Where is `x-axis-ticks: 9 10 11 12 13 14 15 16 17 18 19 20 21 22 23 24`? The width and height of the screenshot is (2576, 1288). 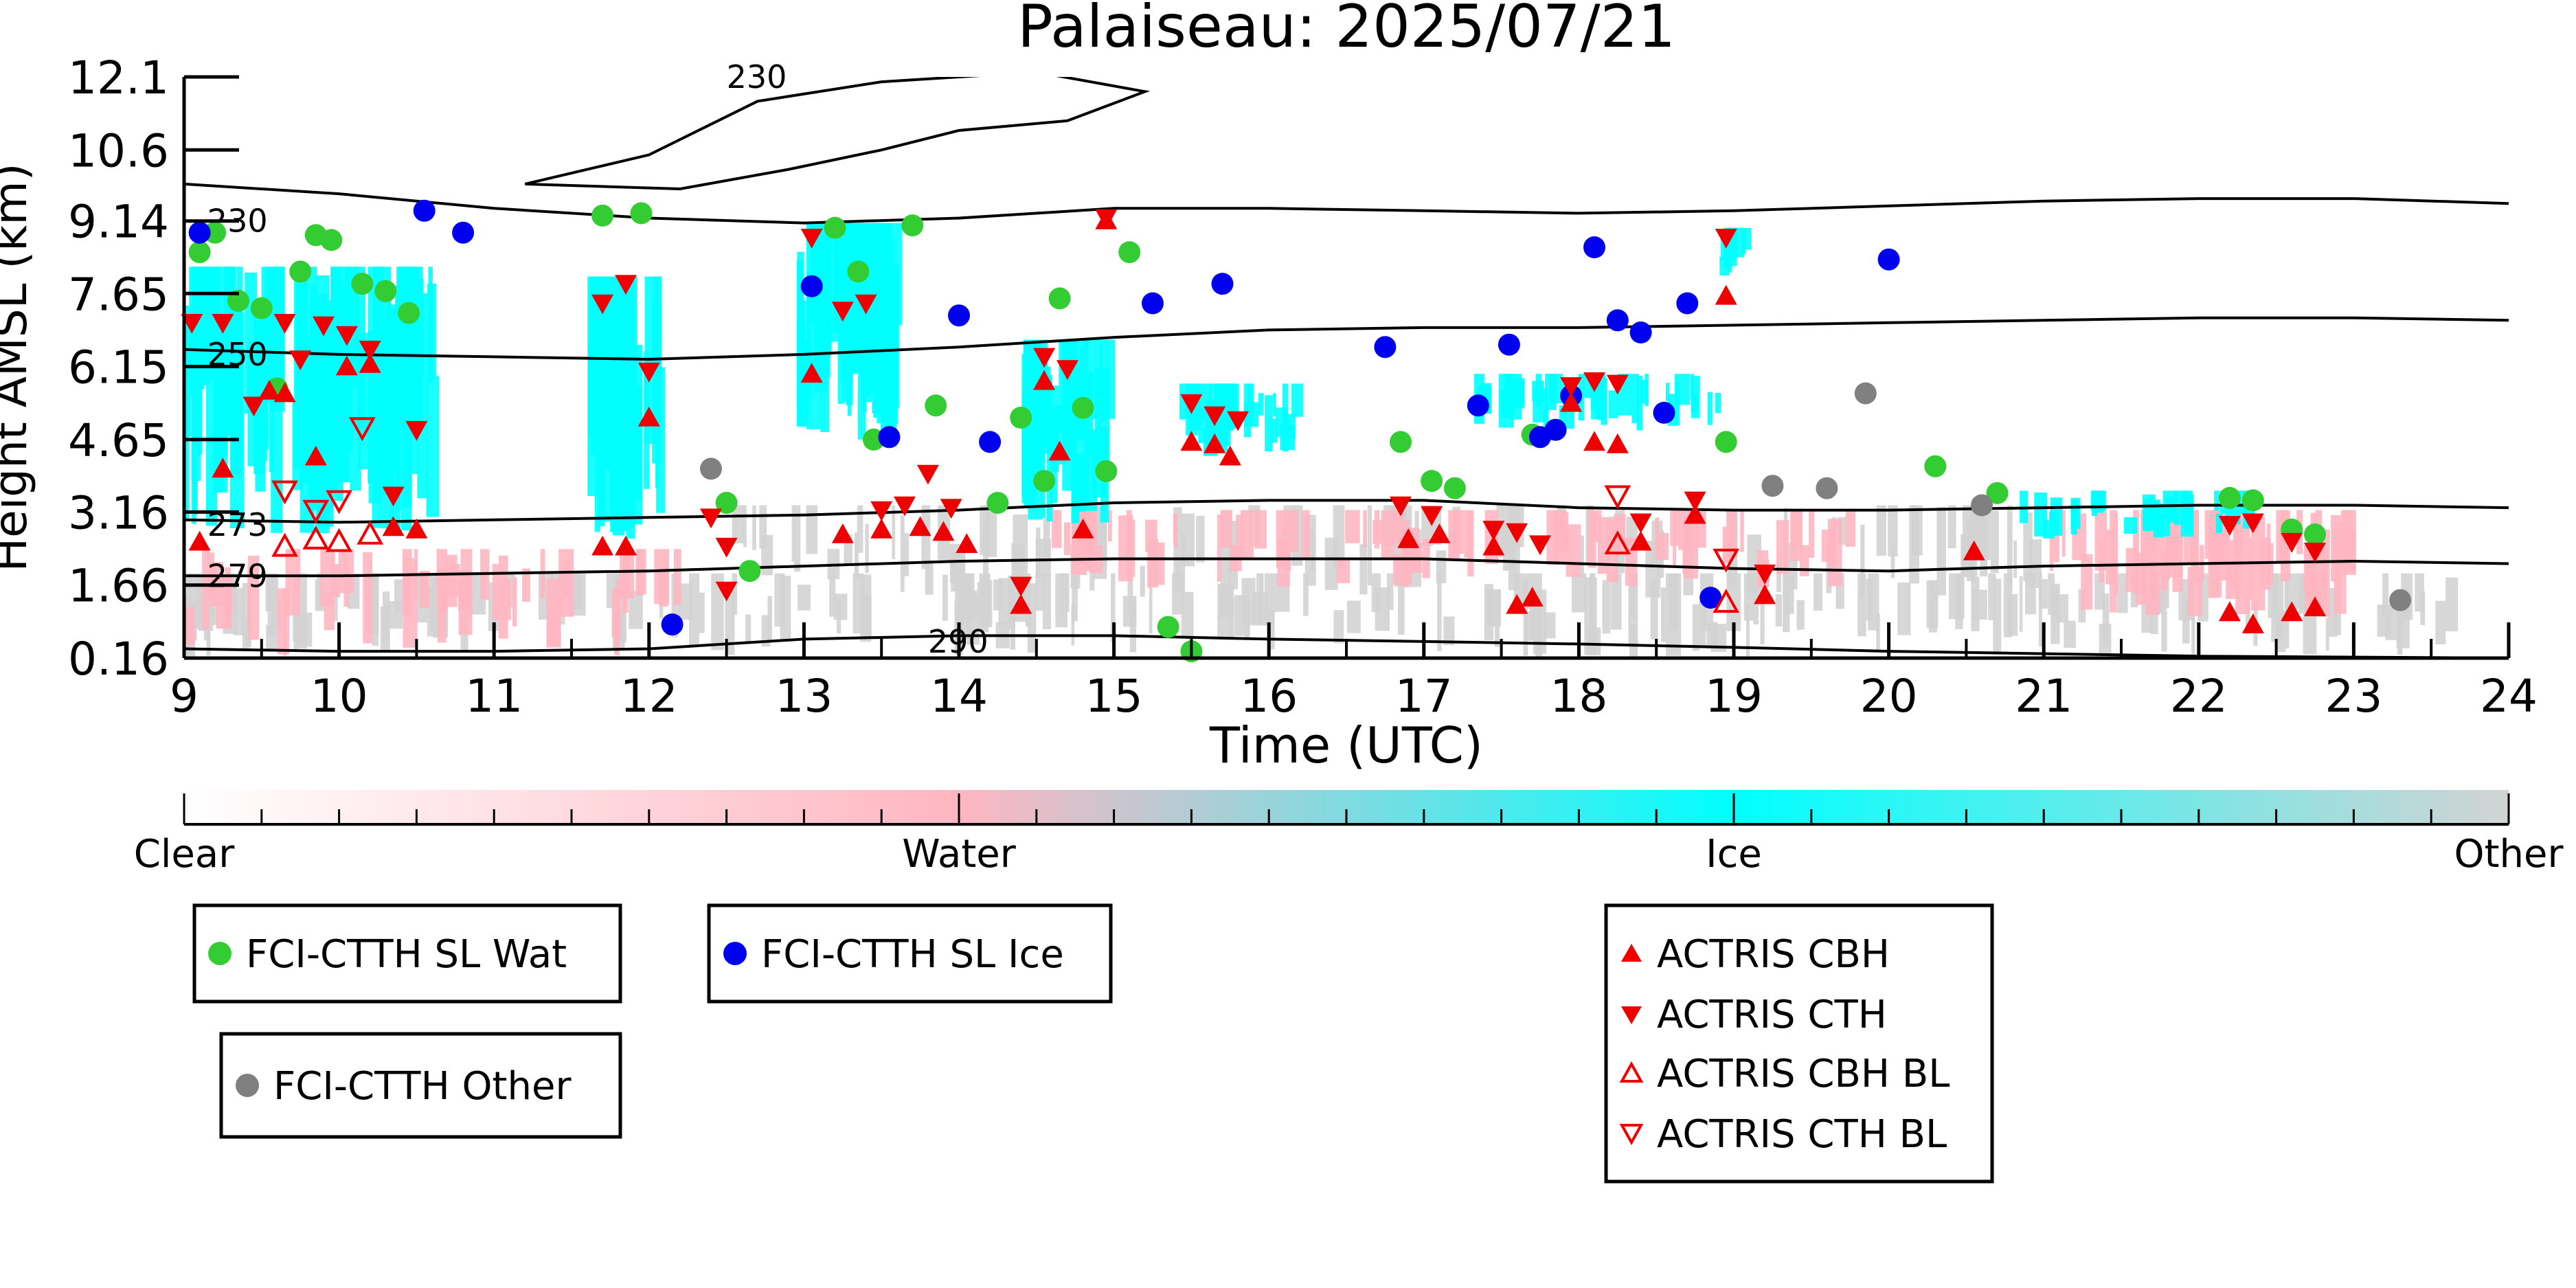 x-axis-ticks: 9 10 11 12 13 14 15 16 17 18 19 20 21 22 23 24 is located at coordinates (1354, 672).